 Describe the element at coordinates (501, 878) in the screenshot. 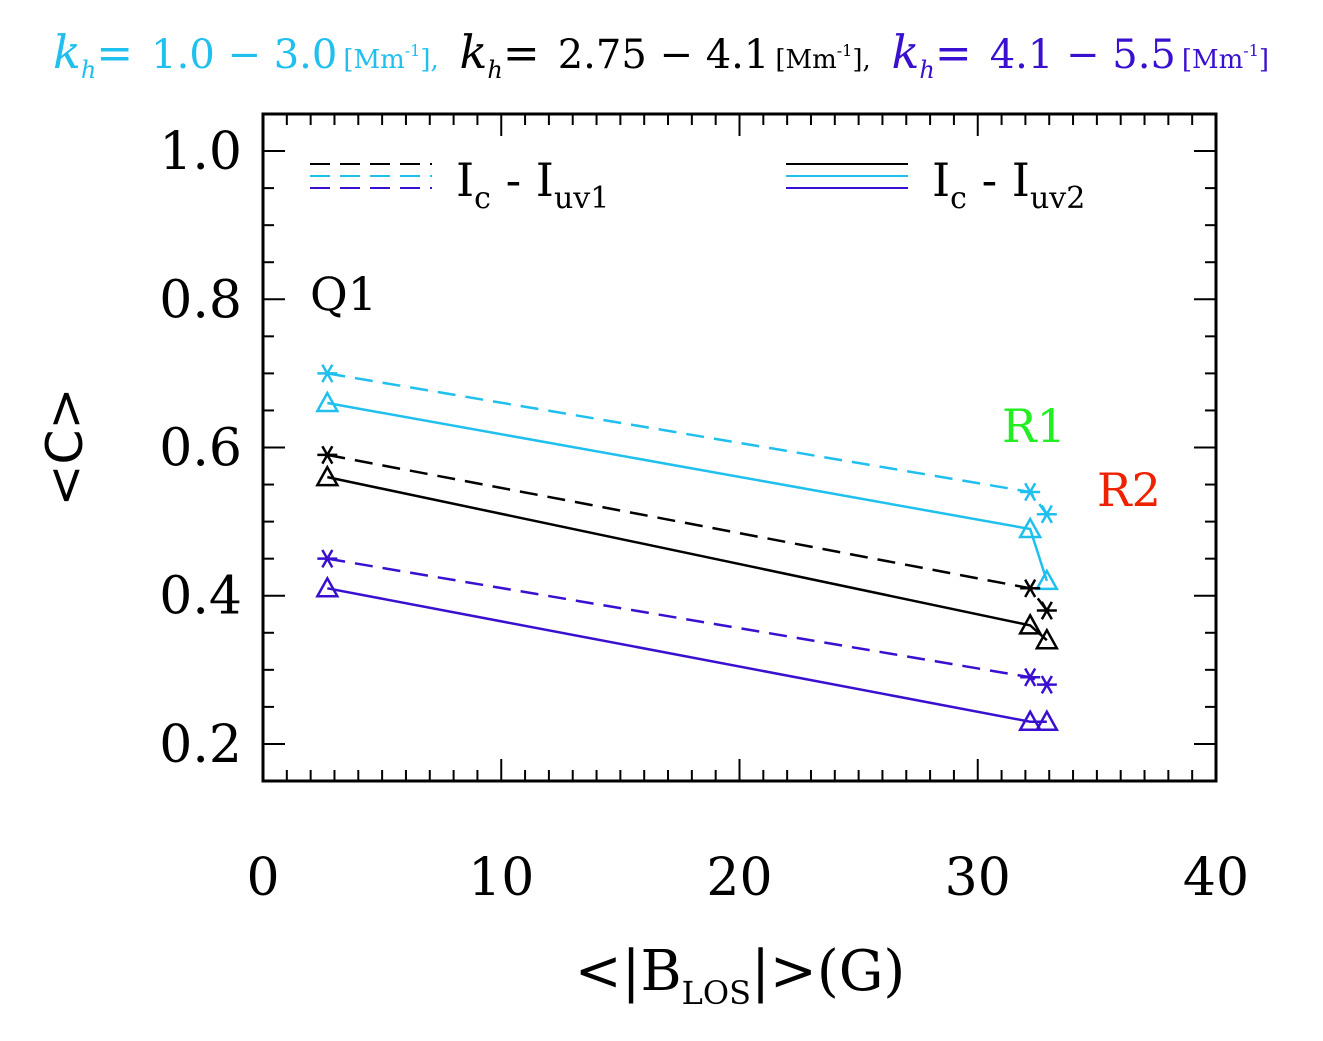

I see `x-tick-label: 10` at that location.